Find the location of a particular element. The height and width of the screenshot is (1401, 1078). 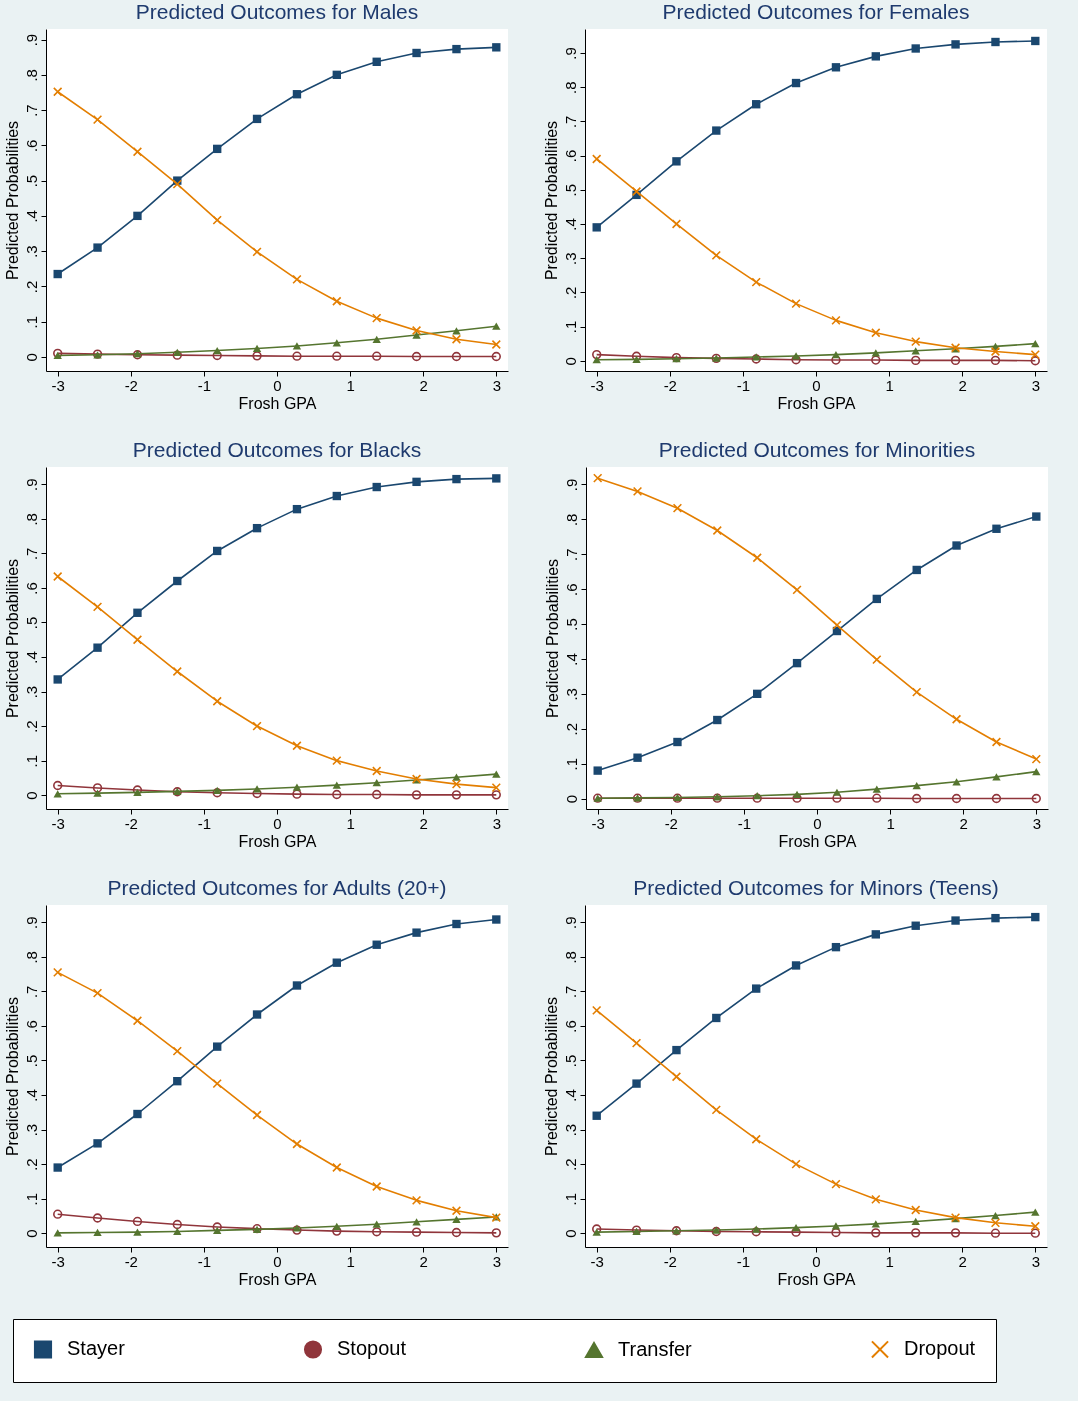

chart-title: Predicted Outcomes for Males is located at coordinates (277, 11).